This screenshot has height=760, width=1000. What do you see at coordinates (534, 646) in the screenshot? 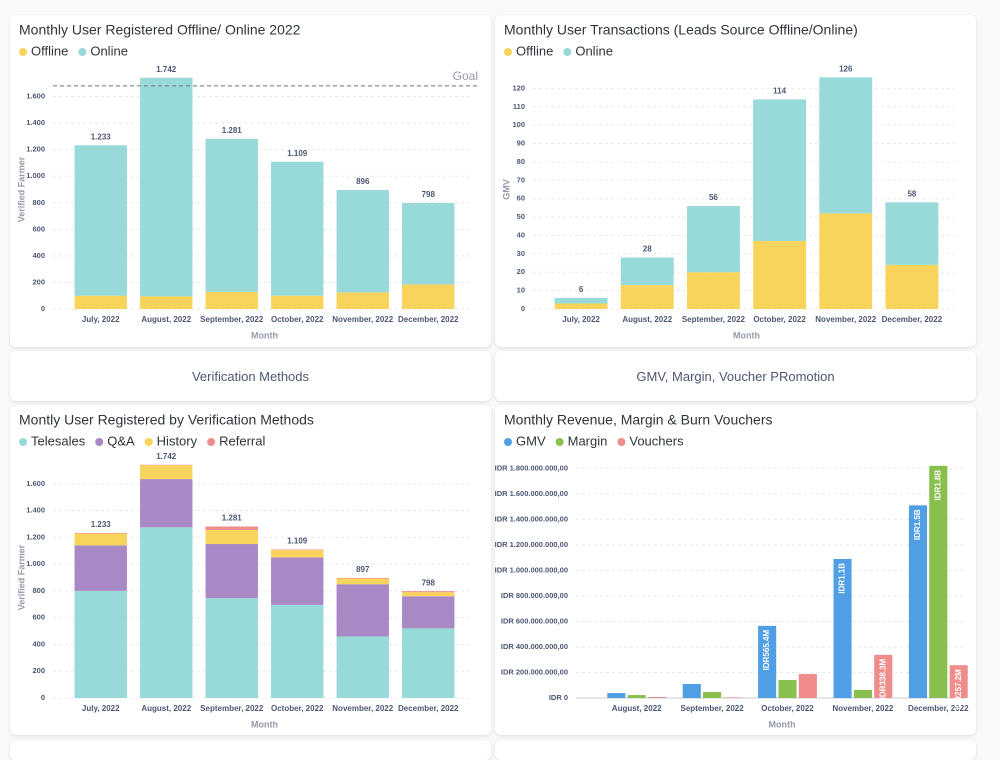
I see `y-tick-label: IDR 400.000.000,00` at bounding box center [534, 646].